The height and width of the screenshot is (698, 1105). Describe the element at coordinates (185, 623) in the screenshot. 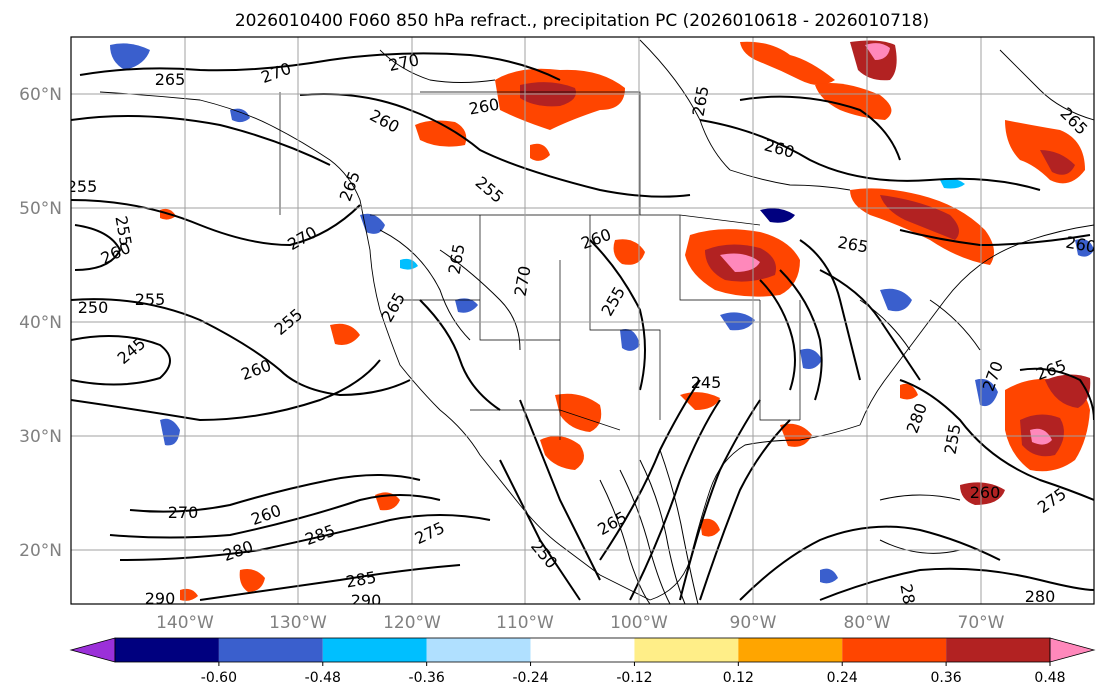

I see `lon-label: 140°W` at that location.